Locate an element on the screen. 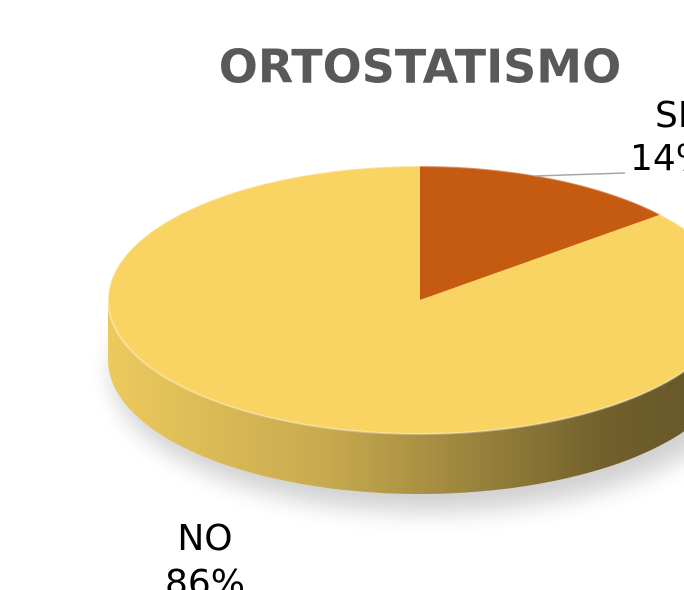 Image resolution: width=684 pixels, height=590 pixels. value-label: 14% is located at coordinates (657, 158).